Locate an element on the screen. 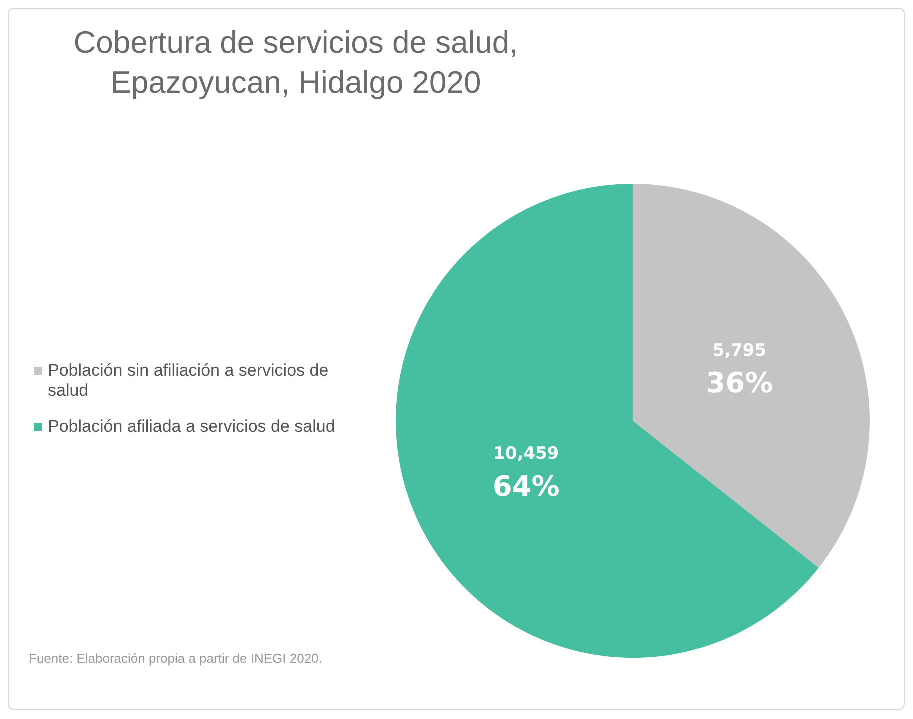  legend-label: Población sin afiliación a servicios de salud is located at coordinates (189, 381).